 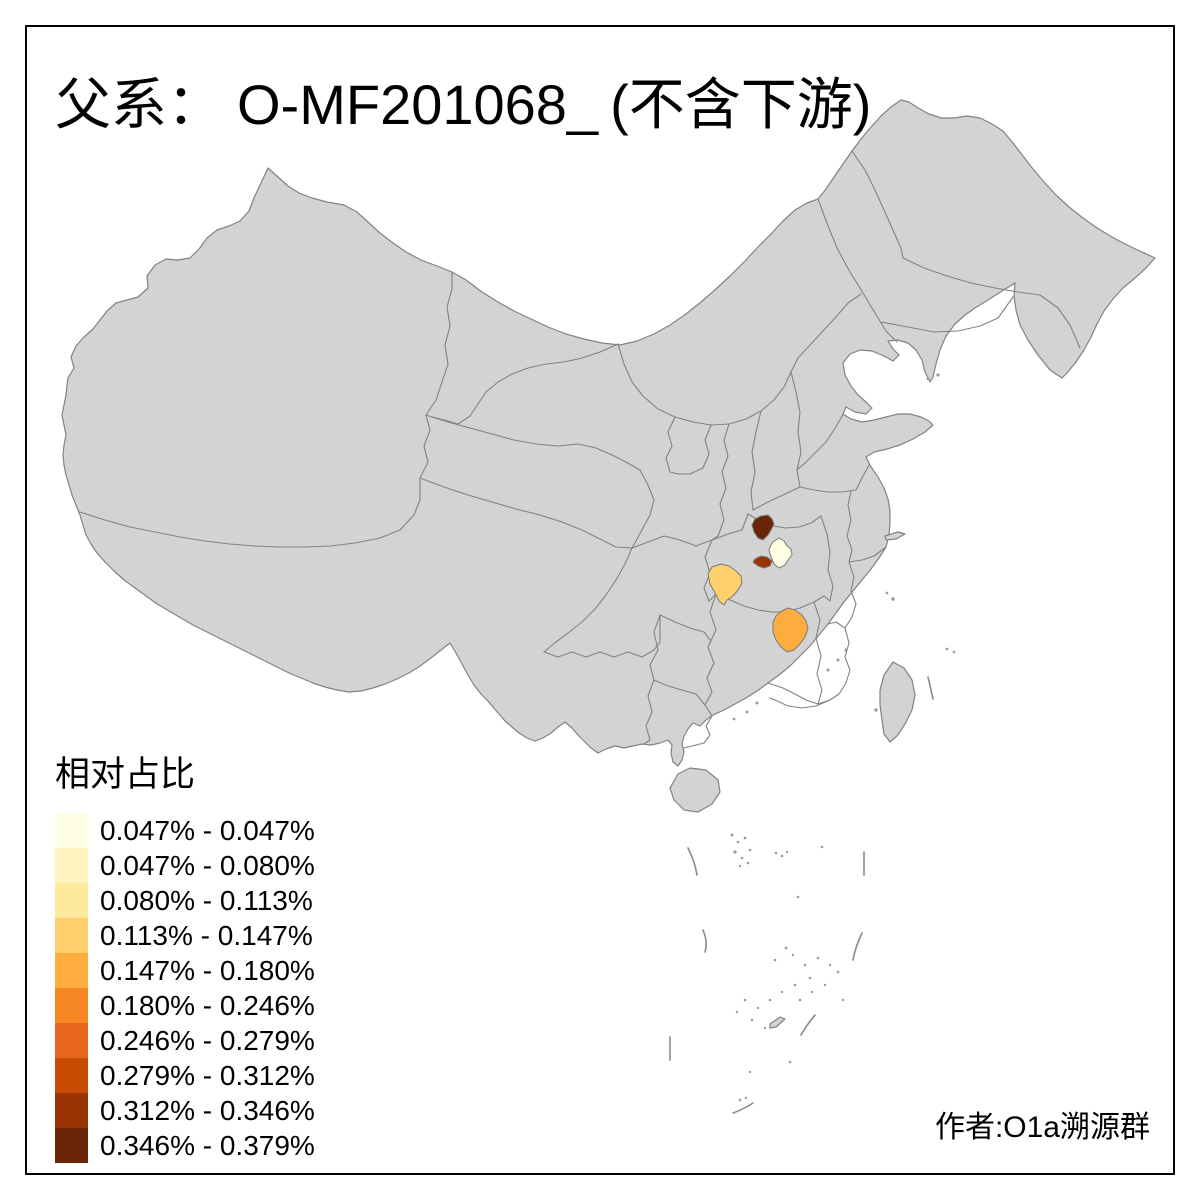 What do you see at coordinates (207, 970) in the screenshot?
I see `legend-label: 0.147% - 0.180%` at bounding box center [207, 970].